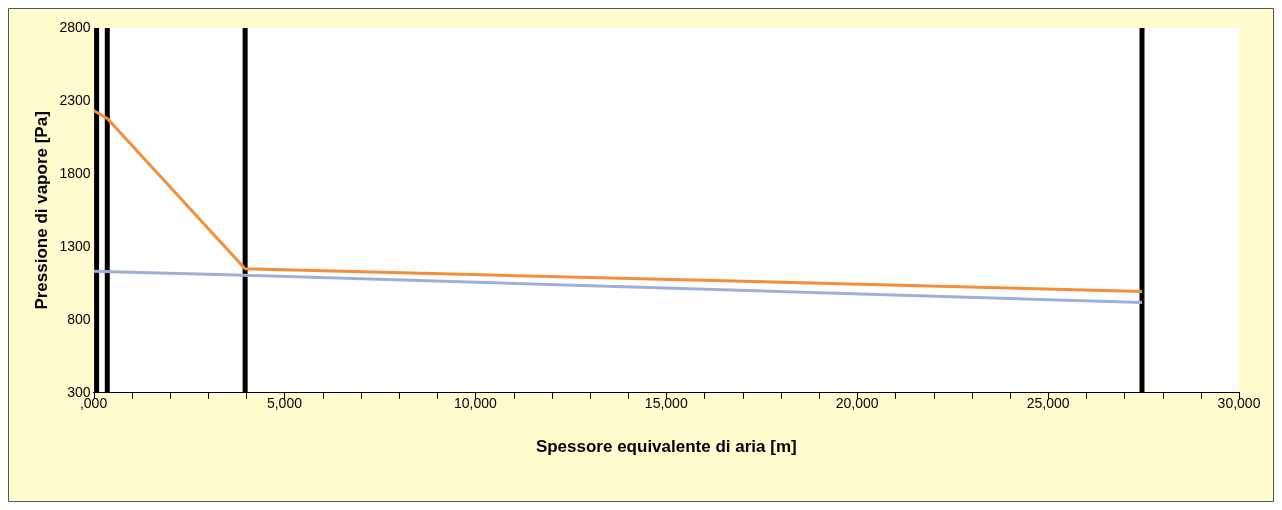  I want to click on x-tick-label: 5,000, so click(284, 403).